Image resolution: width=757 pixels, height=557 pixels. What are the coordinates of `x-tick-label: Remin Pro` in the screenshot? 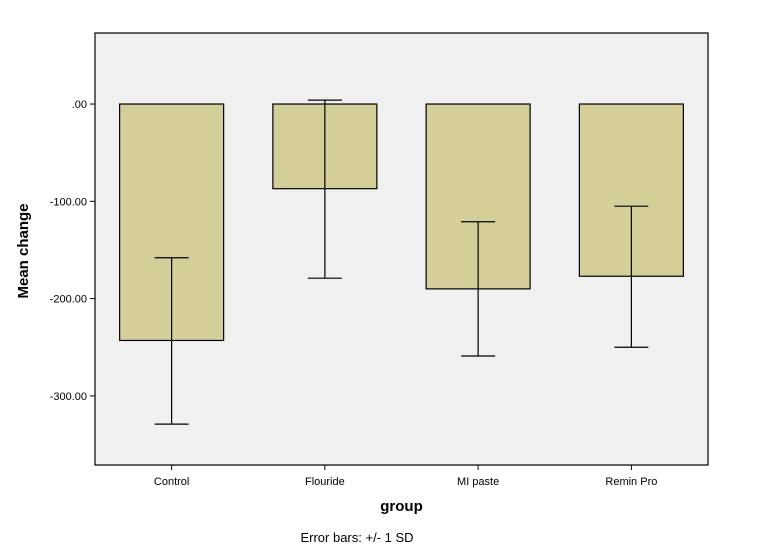 It's located at (631, 482).